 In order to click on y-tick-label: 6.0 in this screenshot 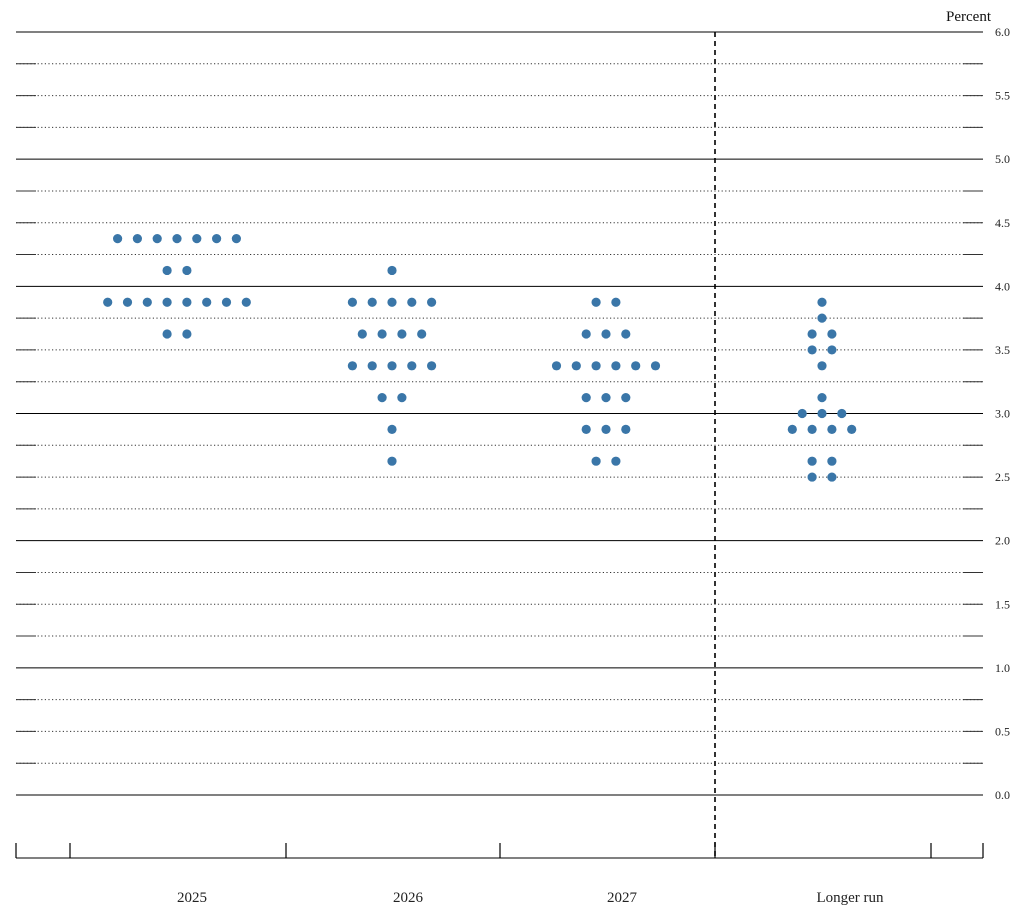, I will do `click(1002, 32)`.